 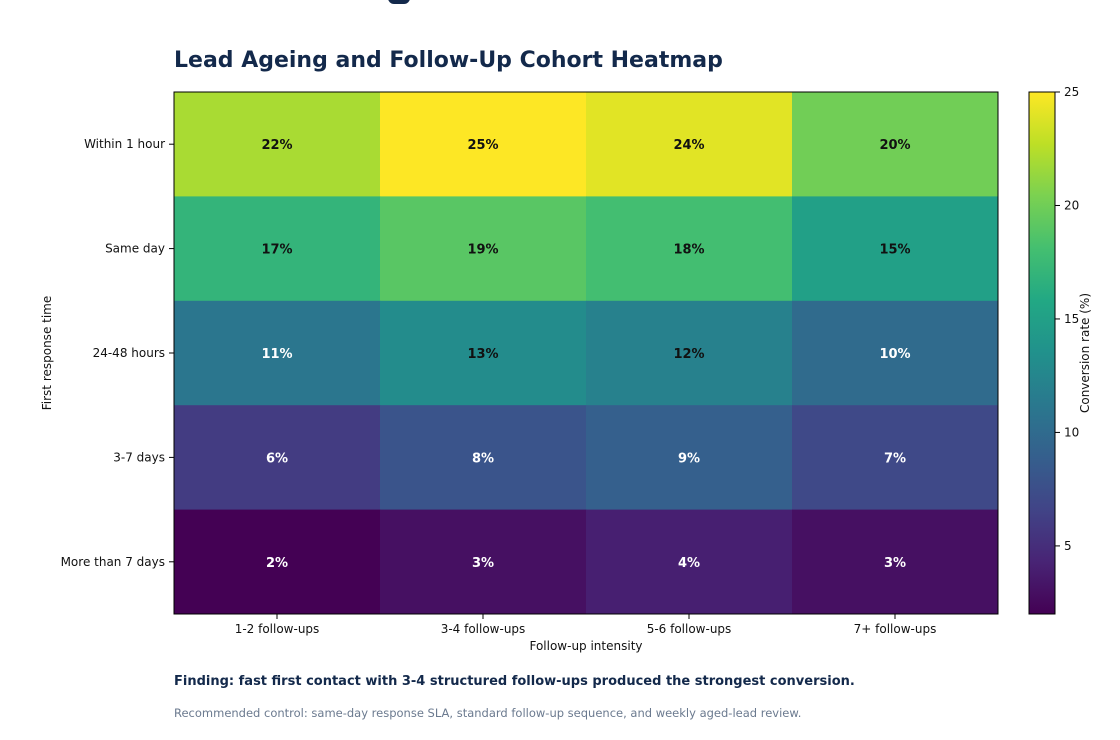 I want to click on x-tick-label: 7+ follow-ups, so click(x=895, y=629).